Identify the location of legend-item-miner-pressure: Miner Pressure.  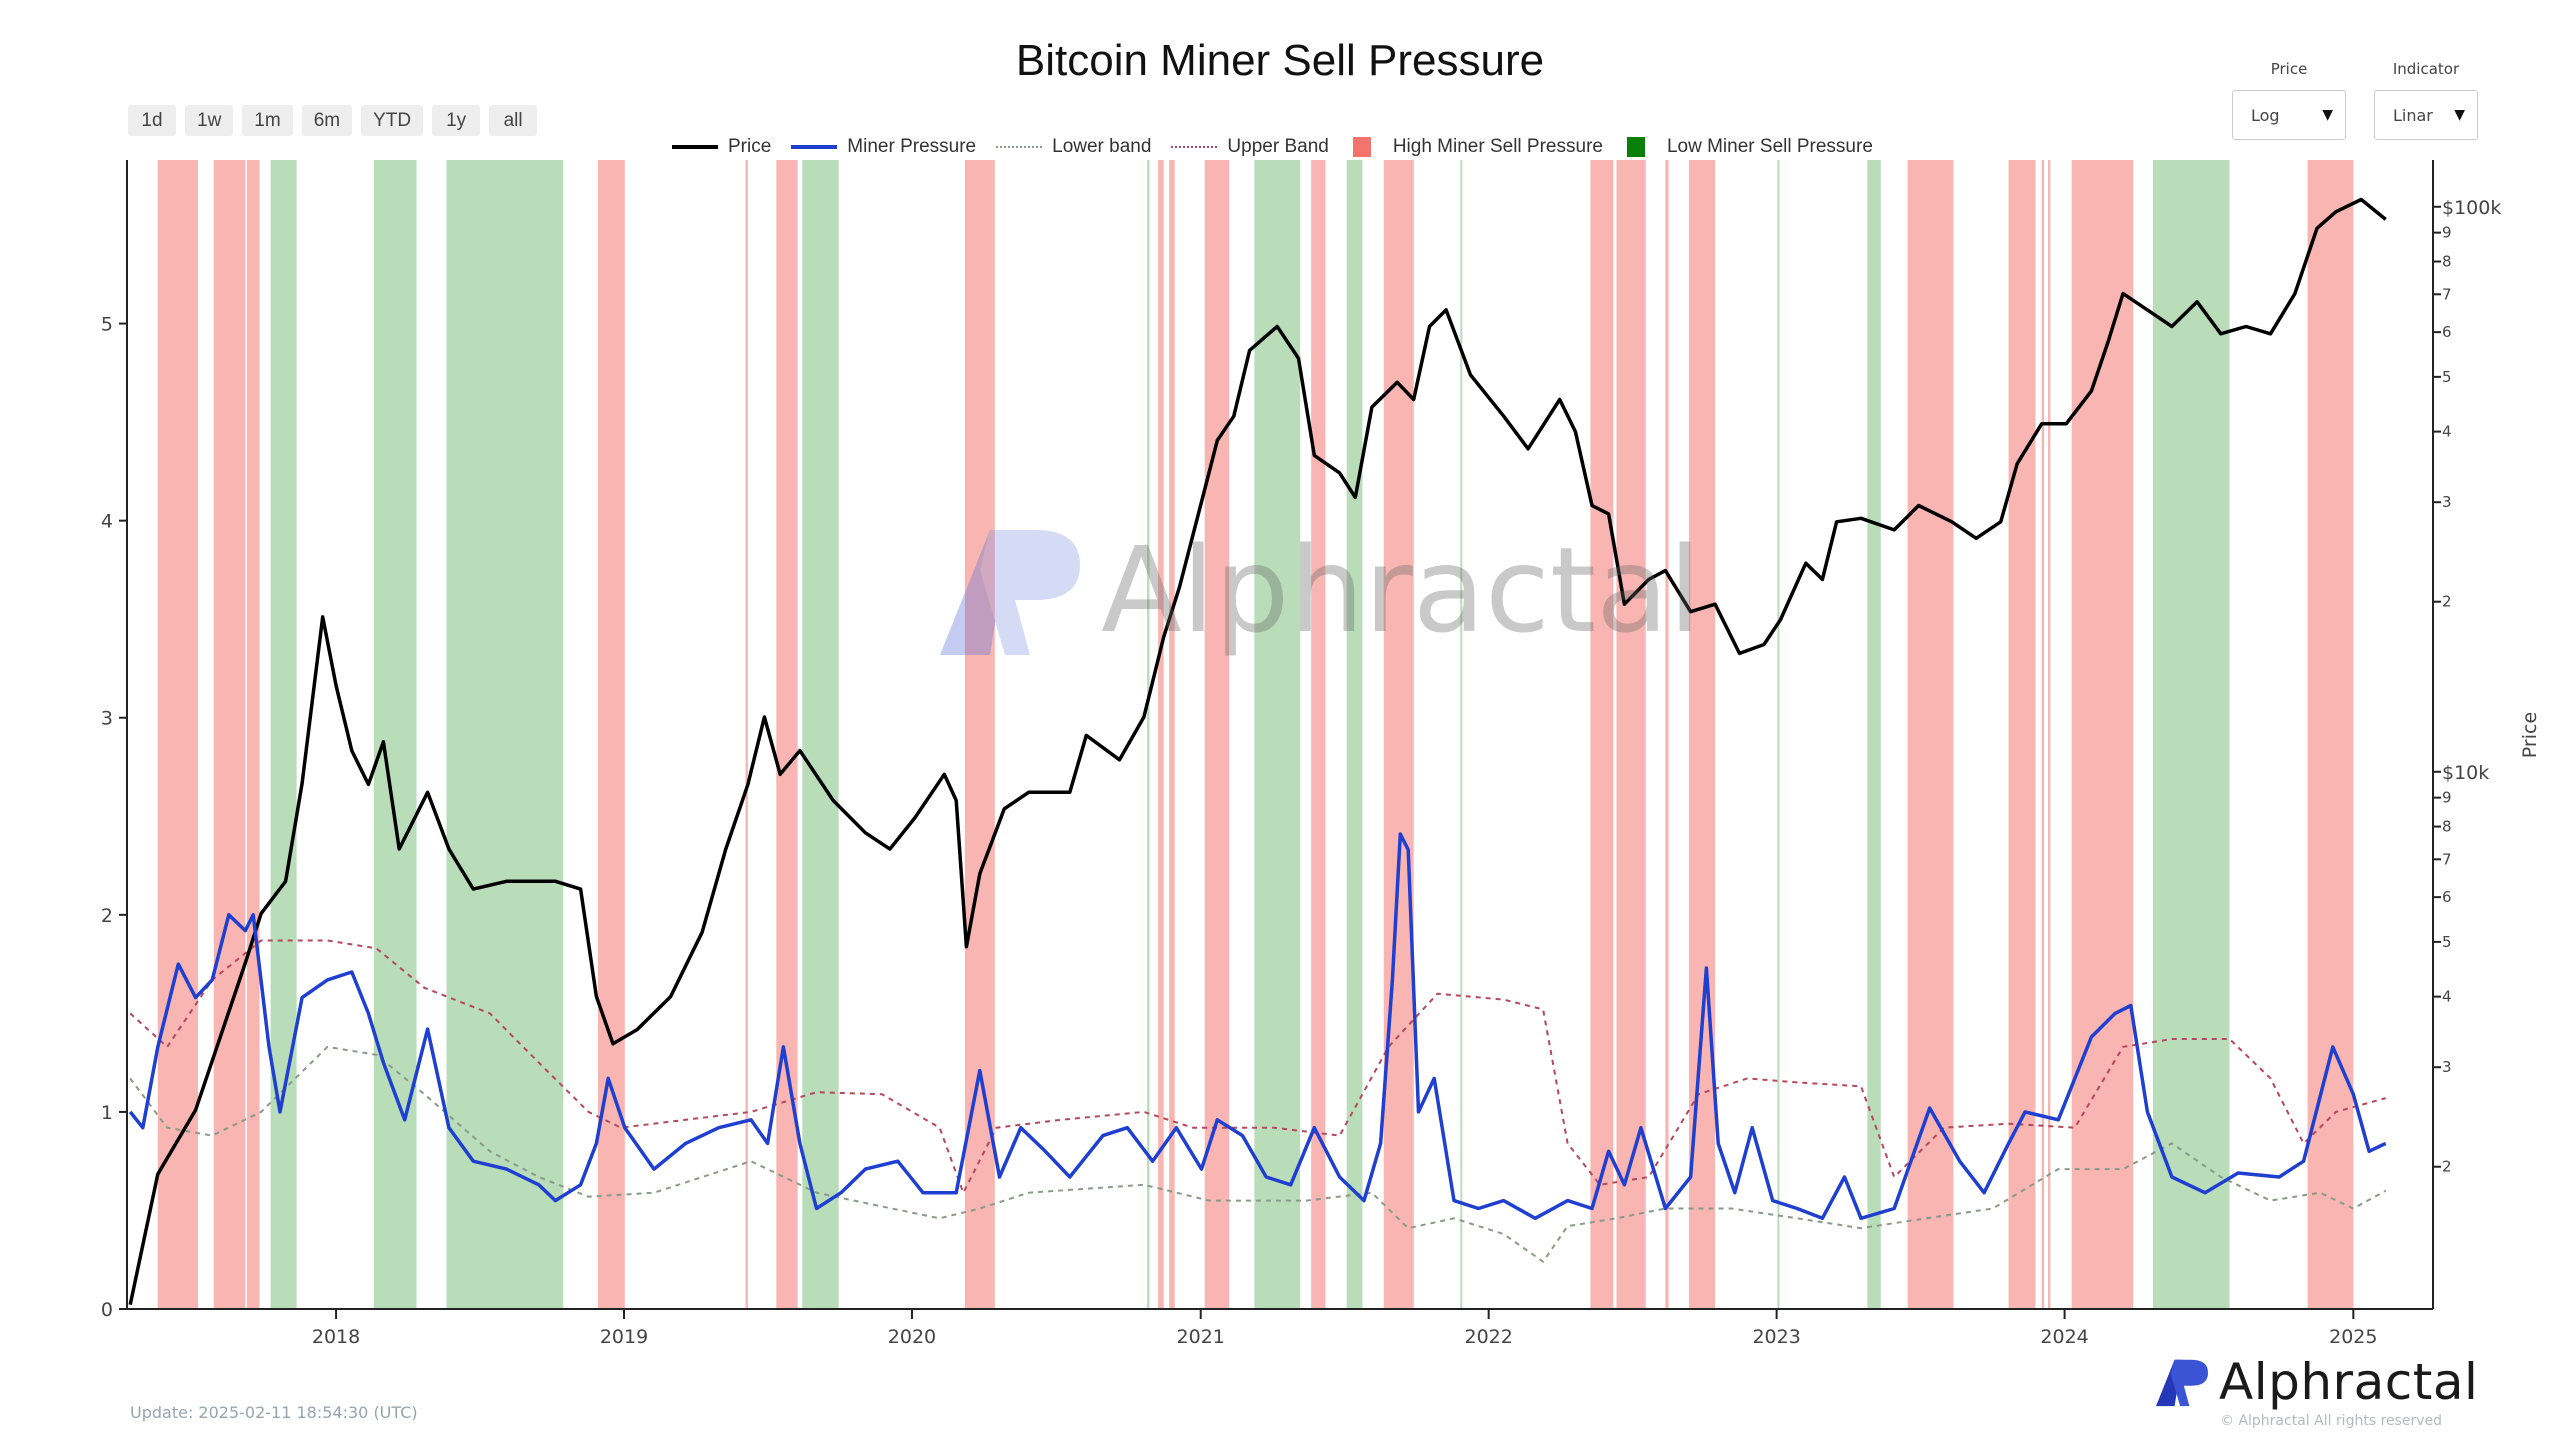
(883, 147).